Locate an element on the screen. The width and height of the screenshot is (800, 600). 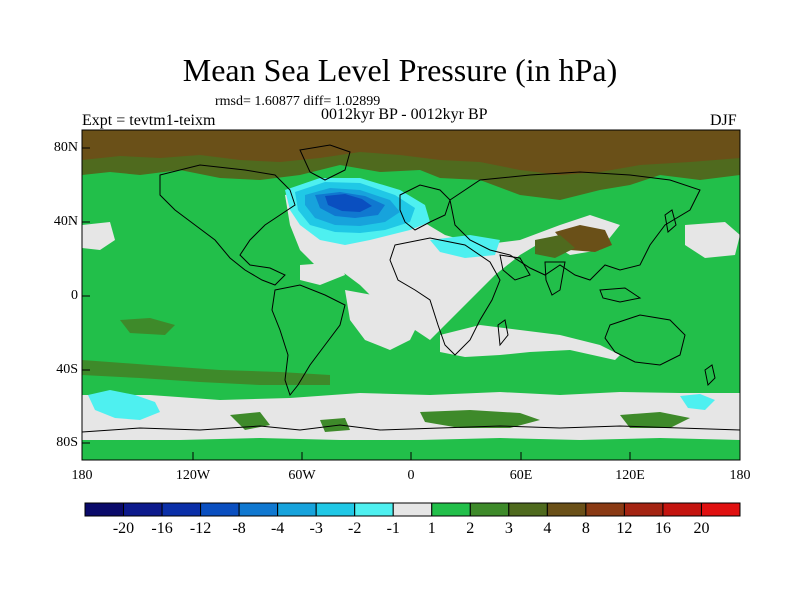
colorbar-label: -4 is located at coordinates (277, 528).